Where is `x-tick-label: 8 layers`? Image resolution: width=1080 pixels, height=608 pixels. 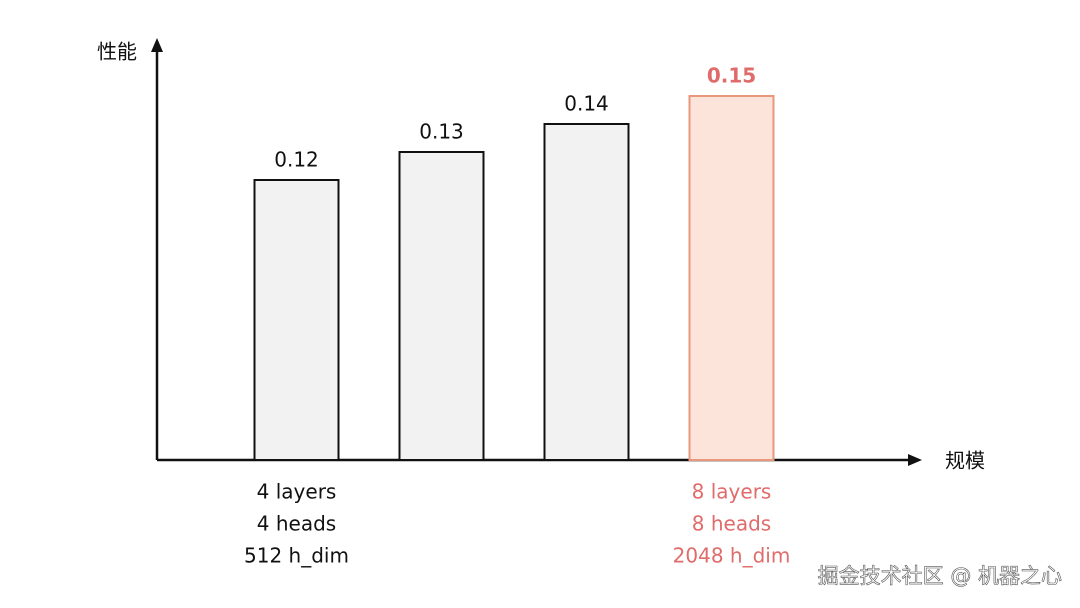 x-tick-label: 8 layers is located at coordinates (732, 492).